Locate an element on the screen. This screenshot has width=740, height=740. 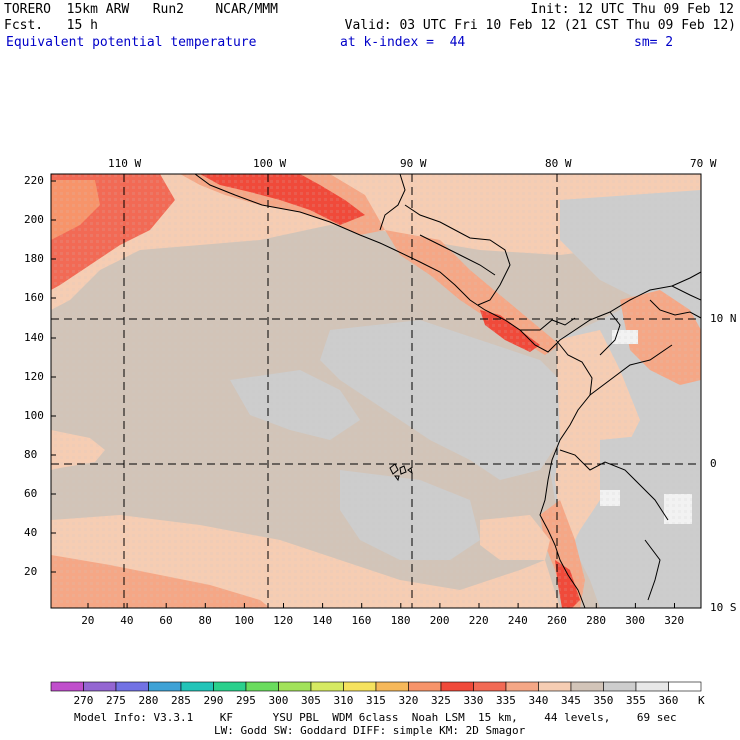
colorbar-label: 310 is located at coordinates (343, 700).